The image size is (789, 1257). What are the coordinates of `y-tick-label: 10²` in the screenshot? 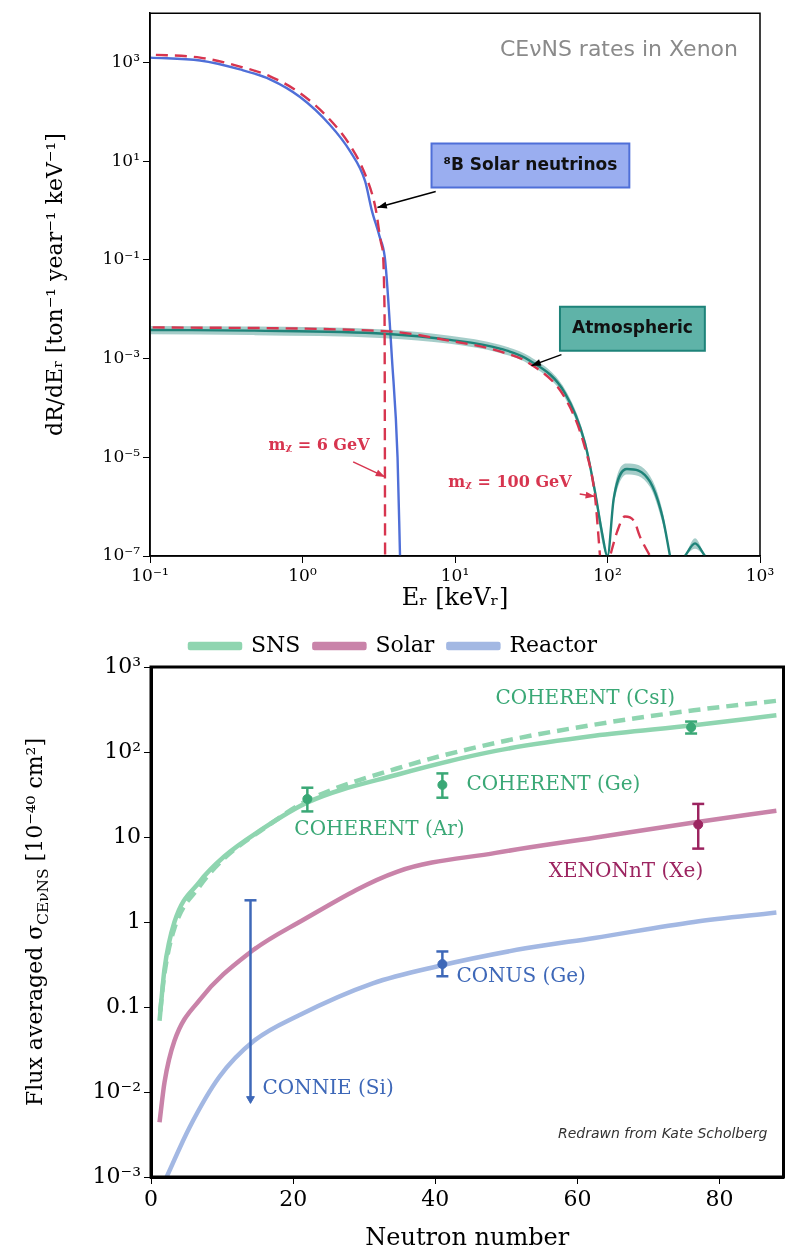 It's located at (122, 750).